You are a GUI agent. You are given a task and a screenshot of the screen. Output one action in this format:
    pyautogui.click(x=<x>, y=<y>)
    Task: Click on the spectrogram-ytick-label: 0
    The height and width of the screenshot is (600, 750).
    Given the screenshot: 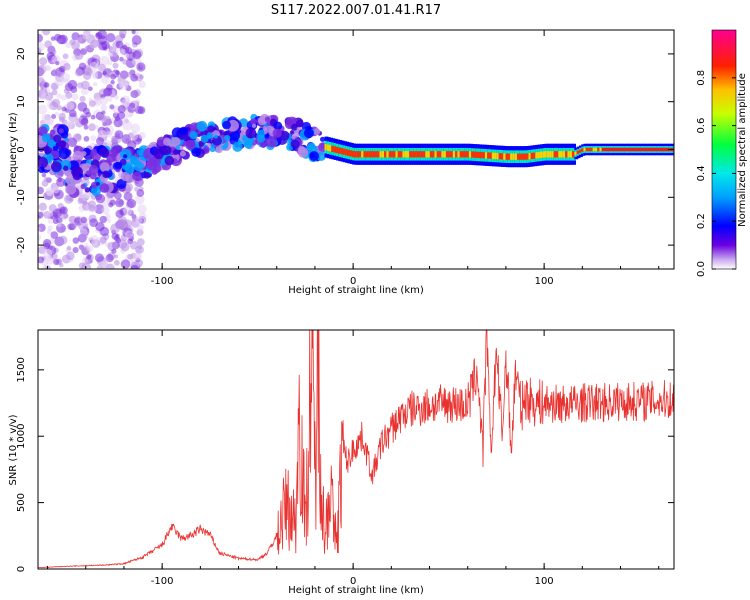 What is the action you would take?
    pyautogui.click(x=21, y=149)
    